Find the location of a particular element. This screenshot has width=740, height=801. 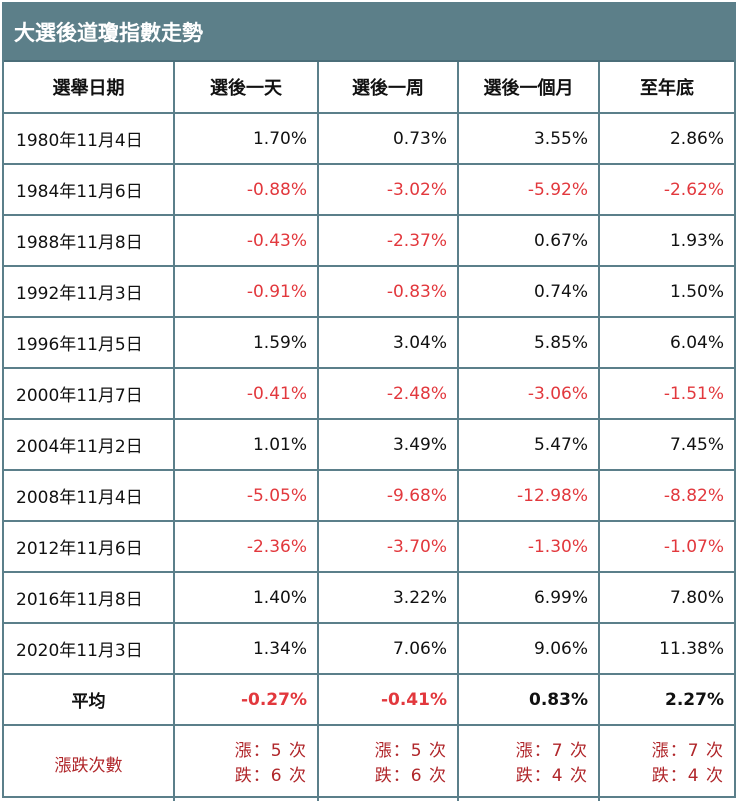

table-row: 1996年11月5日 1.59% 3.04% 5.85% 6.04% is located at coordinates (369, 342).